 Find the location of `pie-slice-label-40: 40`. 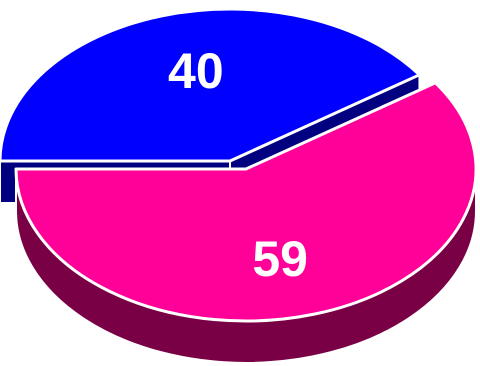

pie-slice-label-40: 40 is located at coordinates (196, 71).